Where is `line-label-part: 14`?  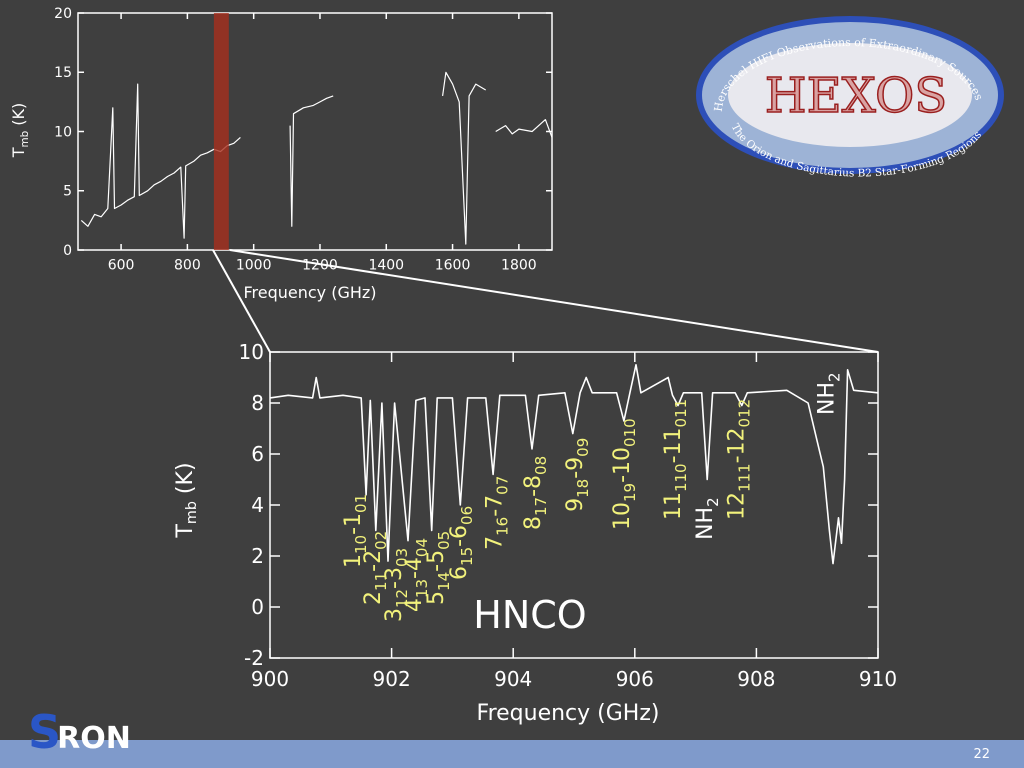
line-label-part: 14 is located at coordinates (444, 581).